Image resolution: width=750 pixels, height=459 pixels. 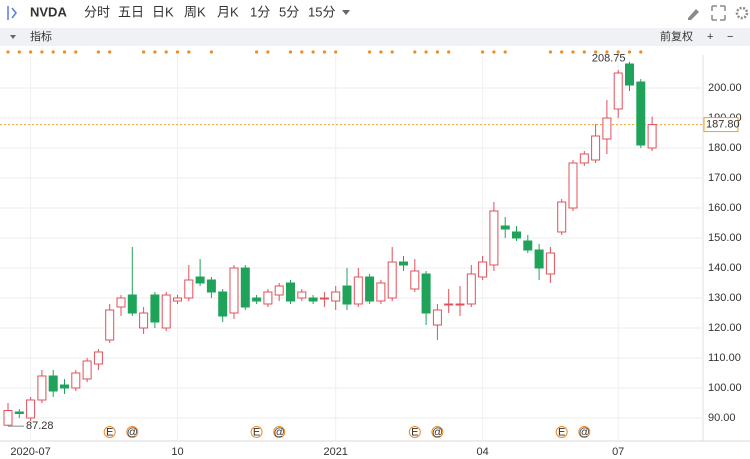 What do you see at coordinates (725, 238) in the screenshot?
I see `y-tick-label: 150.00` at bounding box center [725, 238].